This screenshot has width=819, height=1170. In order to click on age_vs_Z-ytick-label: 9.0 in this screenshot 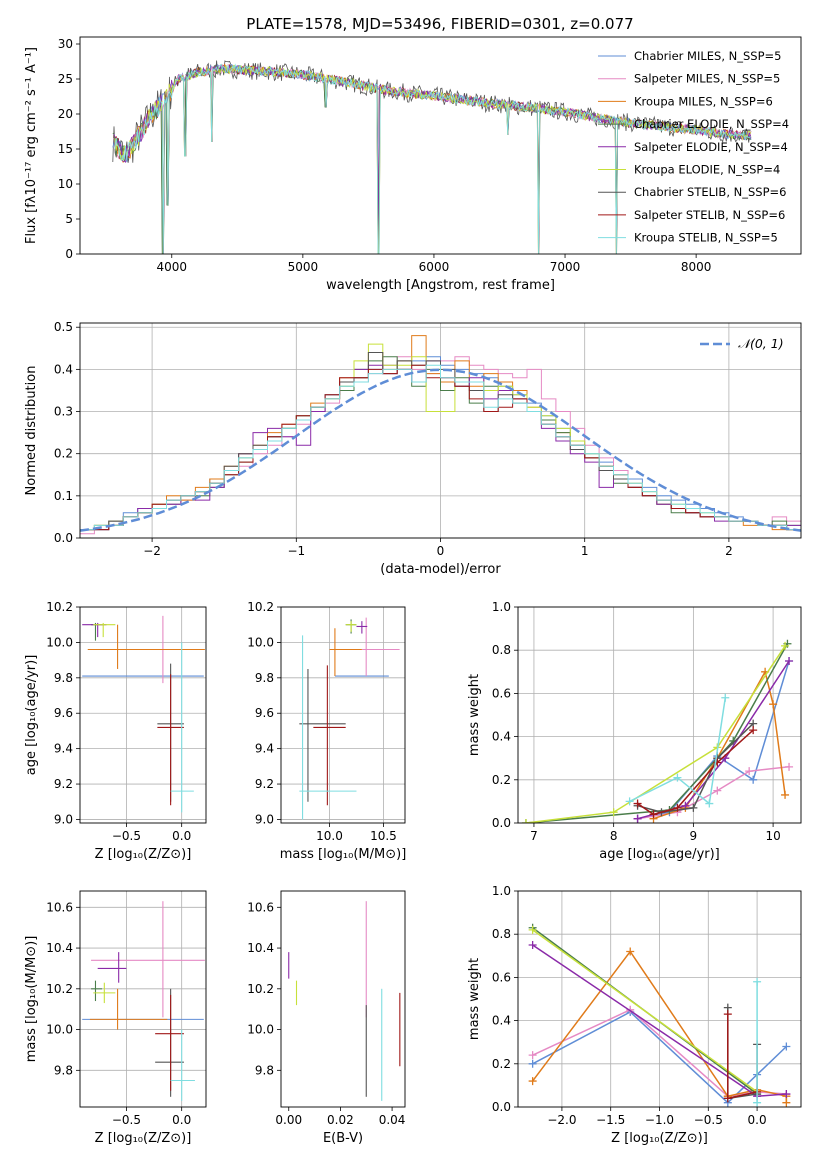, I will do `click(63, 819)`.